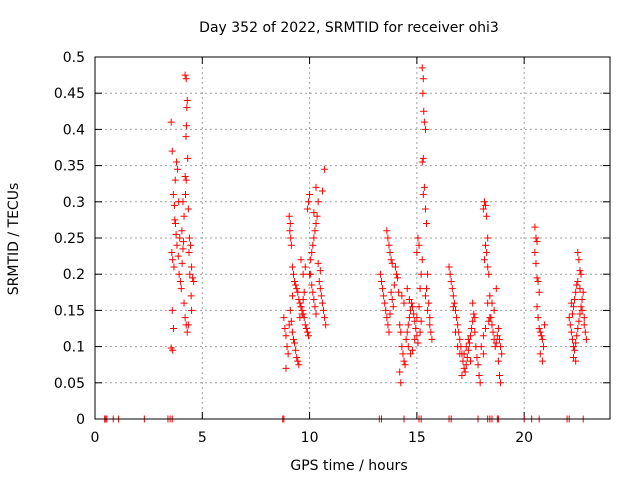 This screenshot has height=480, width=640. I want to click on y-tick-label: 0.5, so click(74, 58).